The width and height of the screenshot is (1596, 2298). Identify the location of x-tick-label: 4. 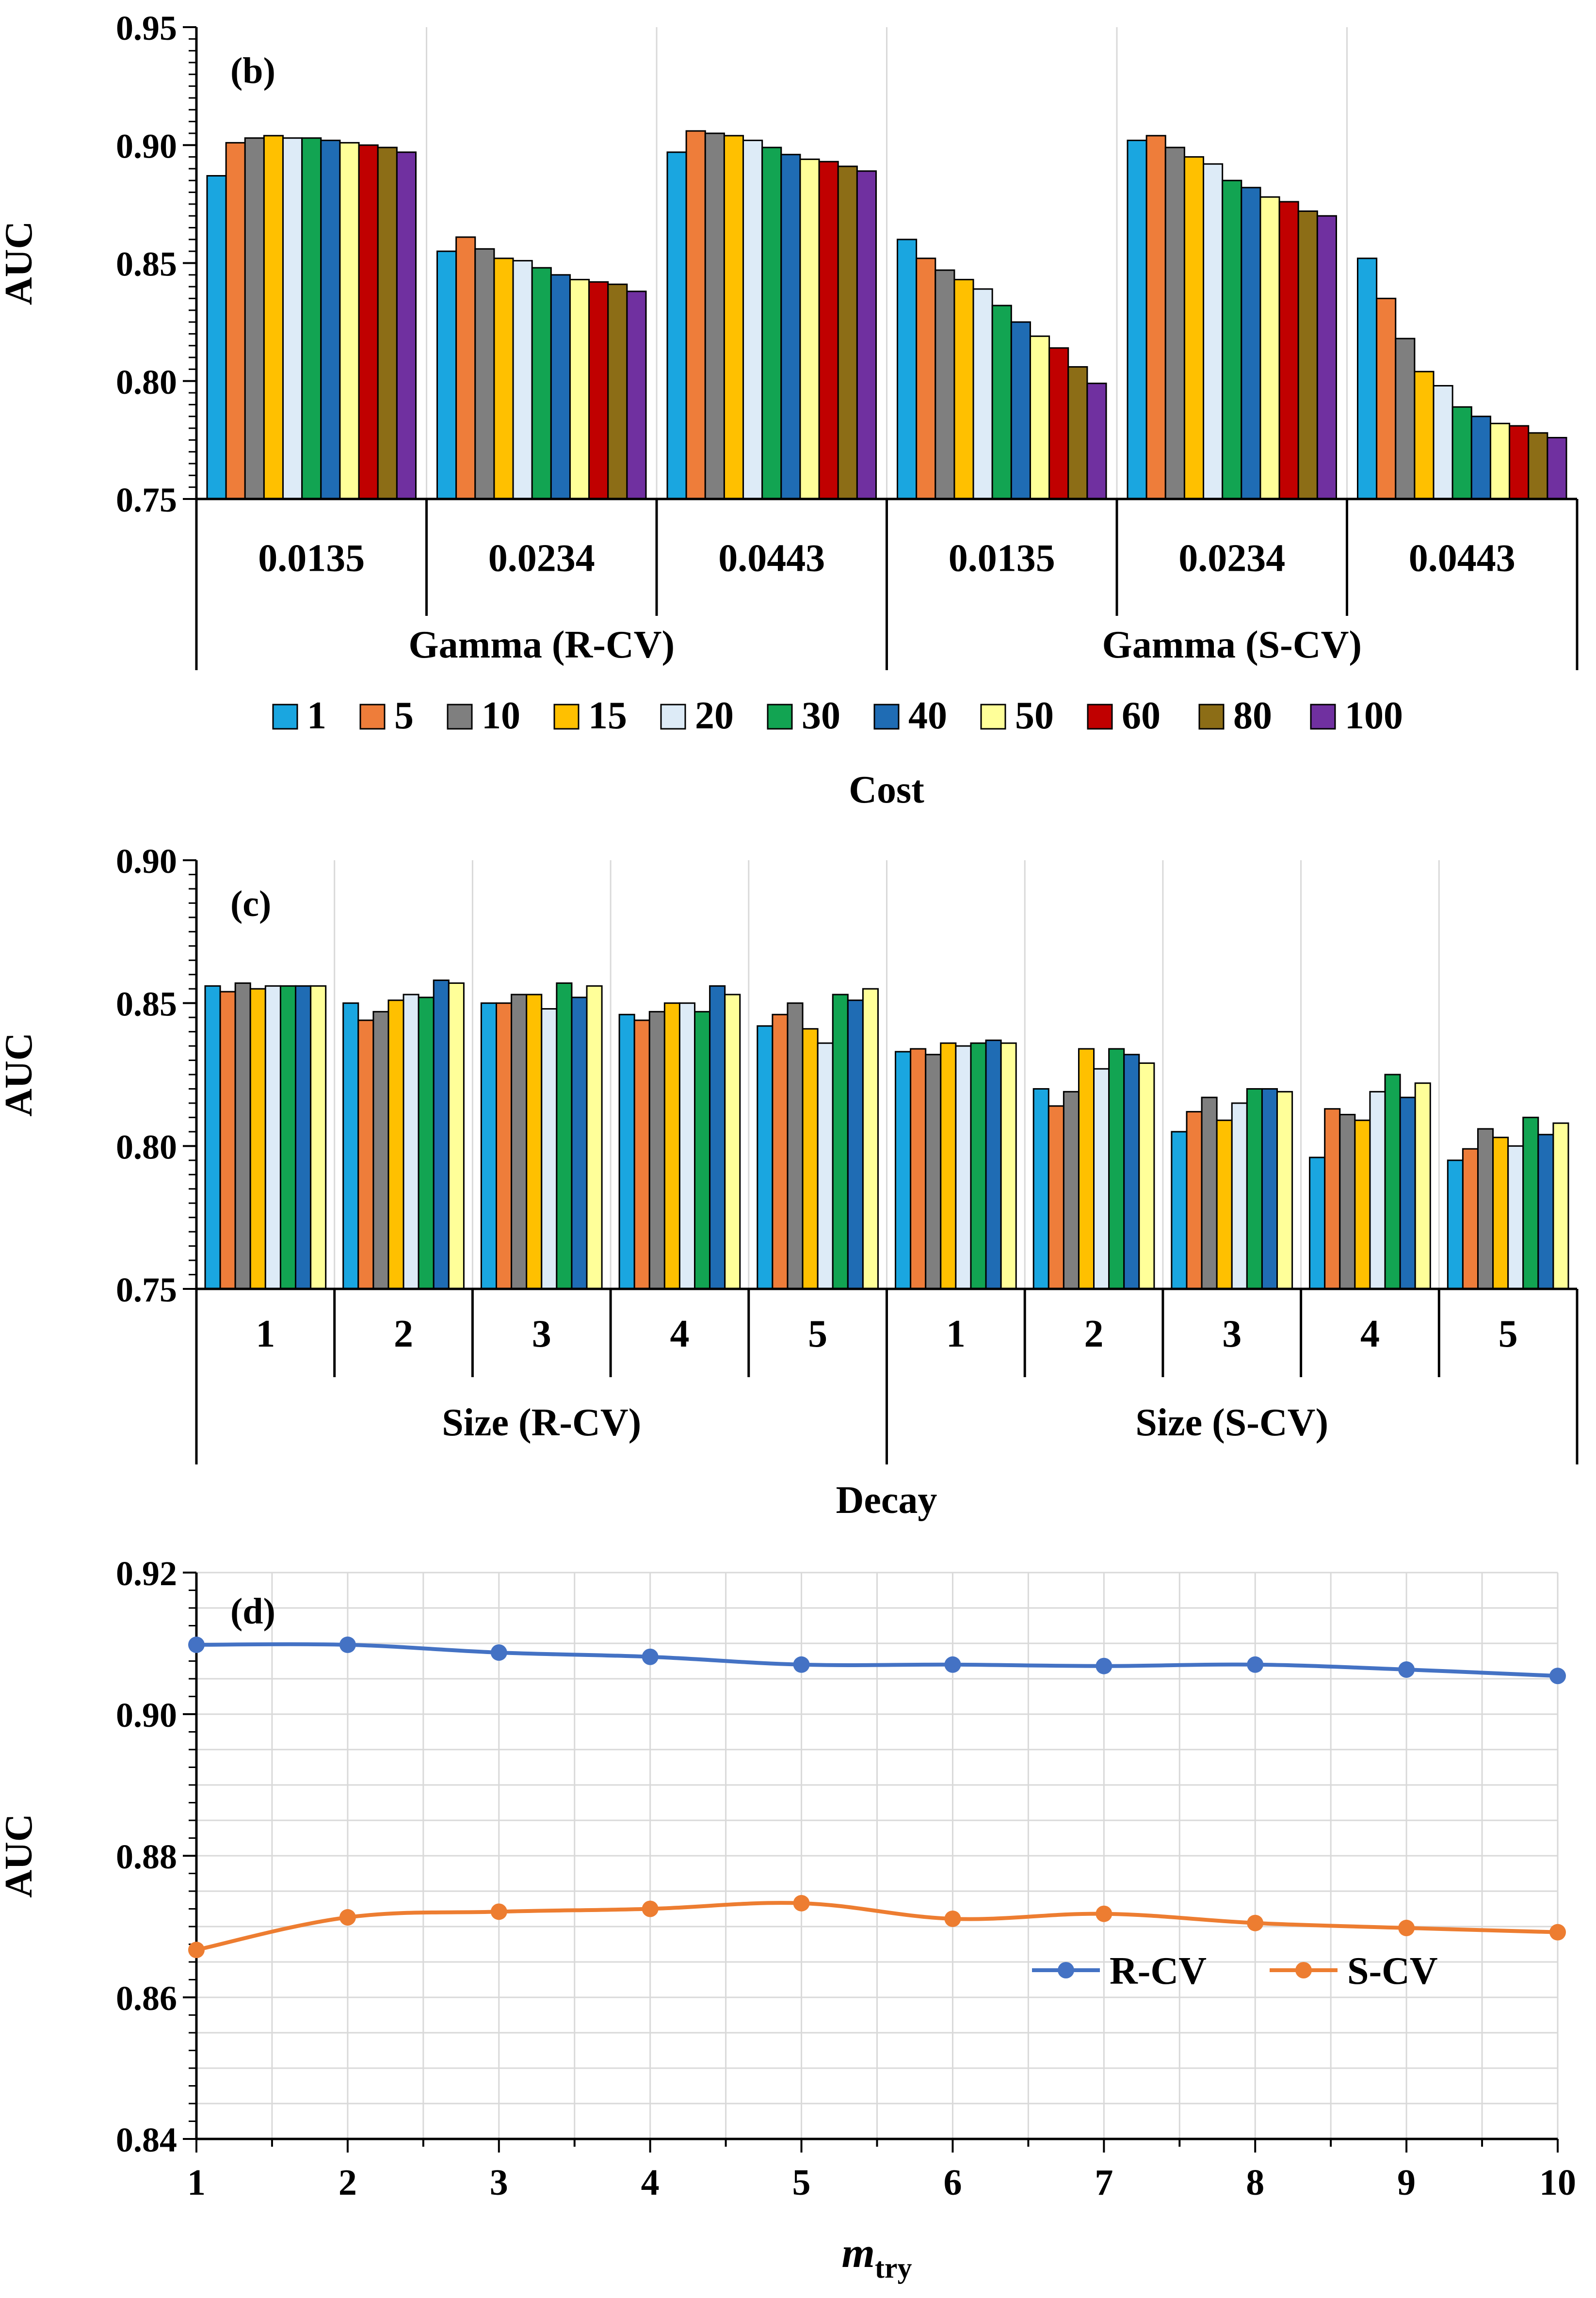
(651, 2183).